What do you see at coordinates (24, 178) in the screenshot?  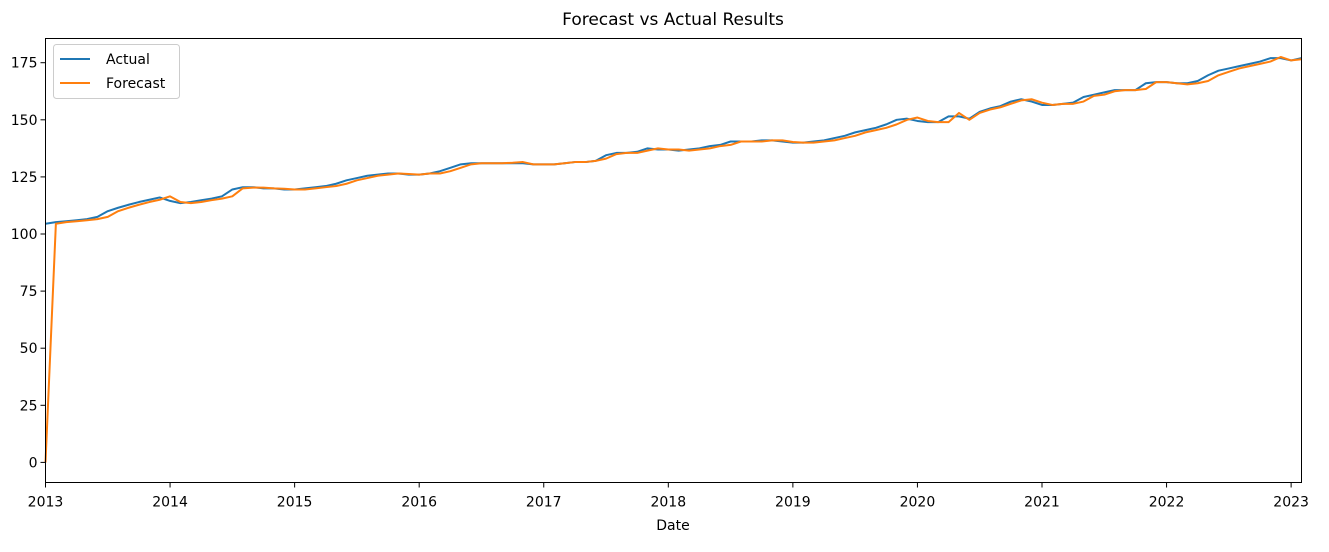 I see `y-tick-label: 125` at bounding box center [24, 178].